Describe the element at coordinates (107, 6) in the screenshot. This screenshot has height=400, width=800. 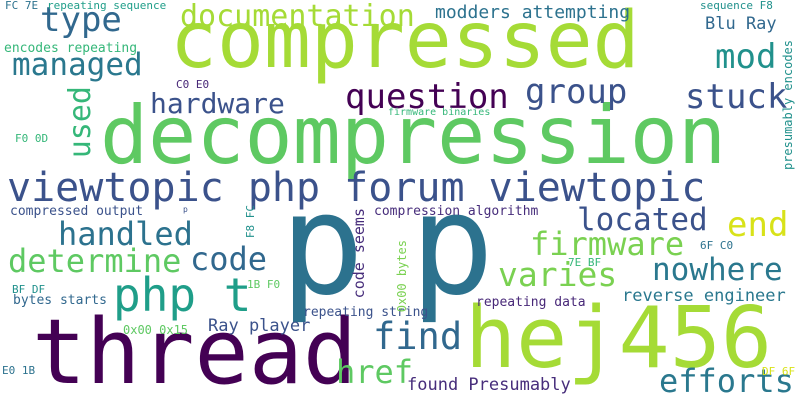
I see `word-repeating-sequence: repeating sequence` at that location.